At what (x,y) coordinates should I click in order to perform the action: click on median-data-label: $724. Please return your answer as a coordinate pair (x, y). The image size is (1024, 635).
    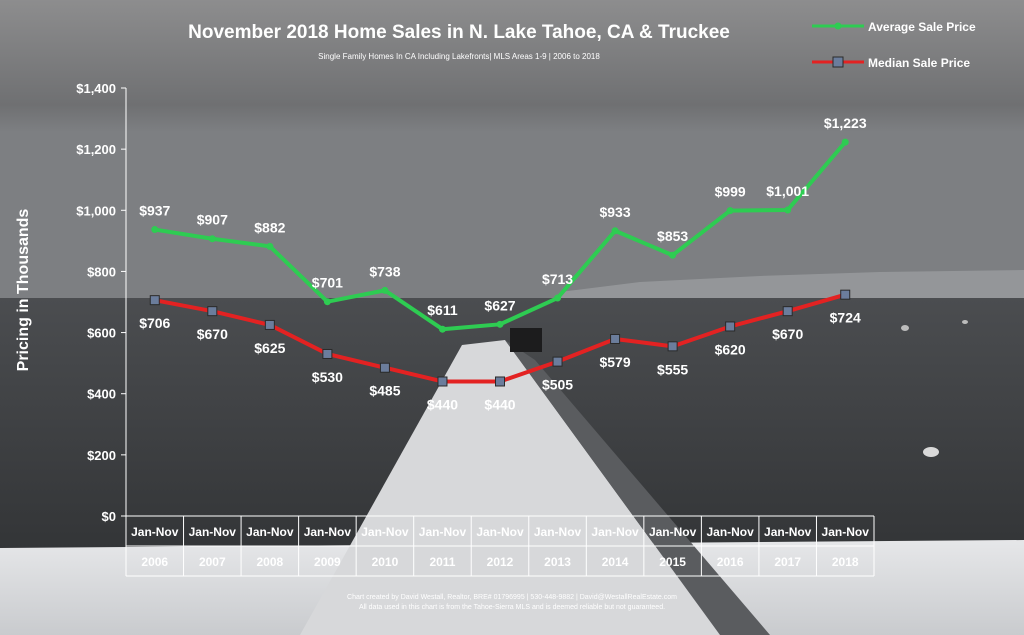
    Looking at the image, I should click on (845, 318).